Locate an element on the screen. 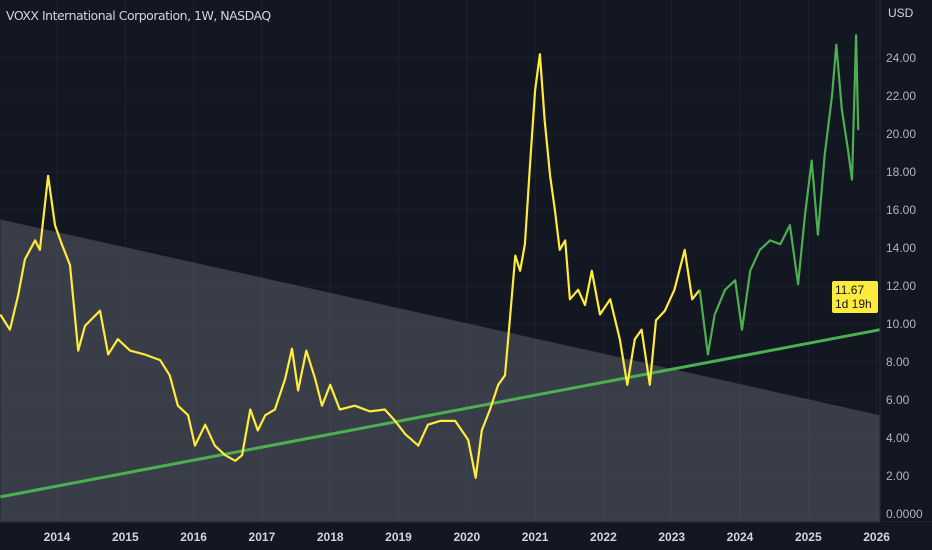 Image resolution: width=932 pixels, height=550 pixels. y-tick-label: 4.00 is located at coordinates (898, 438).